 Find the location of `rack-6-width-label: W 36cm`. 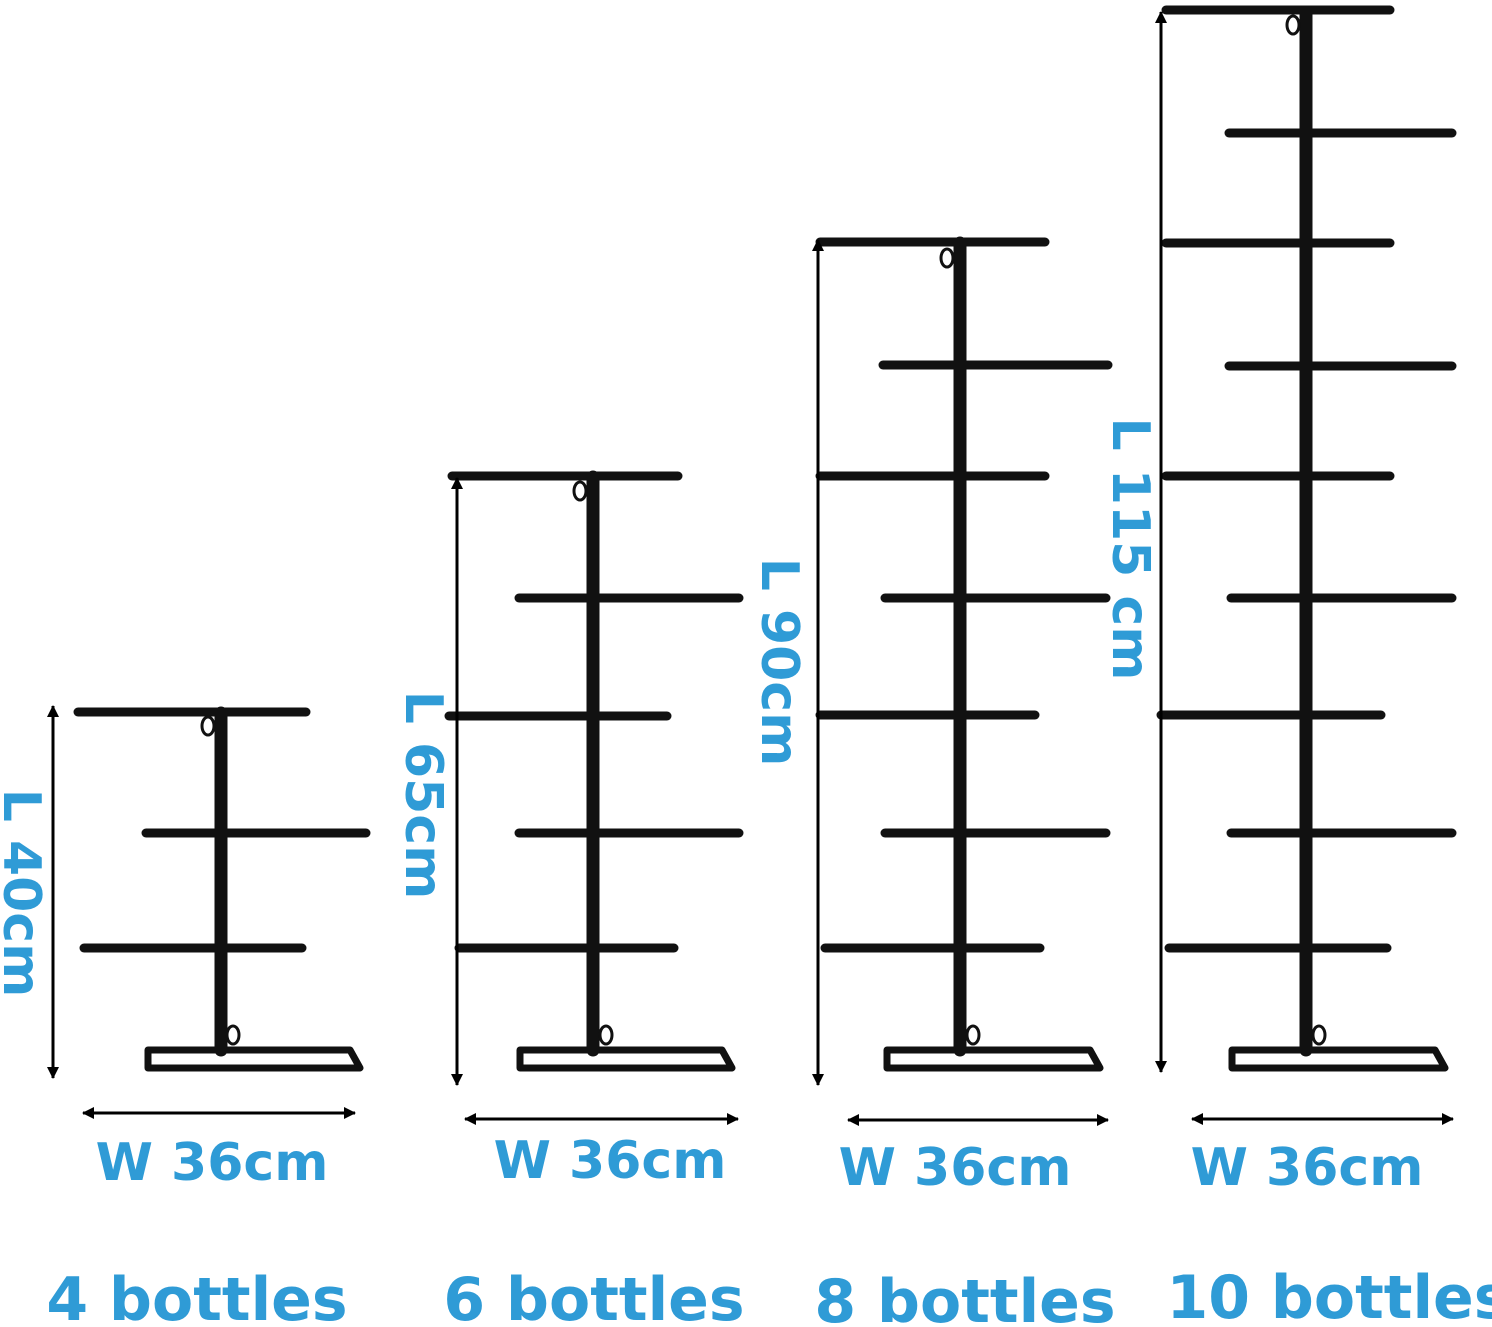

rack-6-width-label: W 36cm is located at coordinates (610, 1161).